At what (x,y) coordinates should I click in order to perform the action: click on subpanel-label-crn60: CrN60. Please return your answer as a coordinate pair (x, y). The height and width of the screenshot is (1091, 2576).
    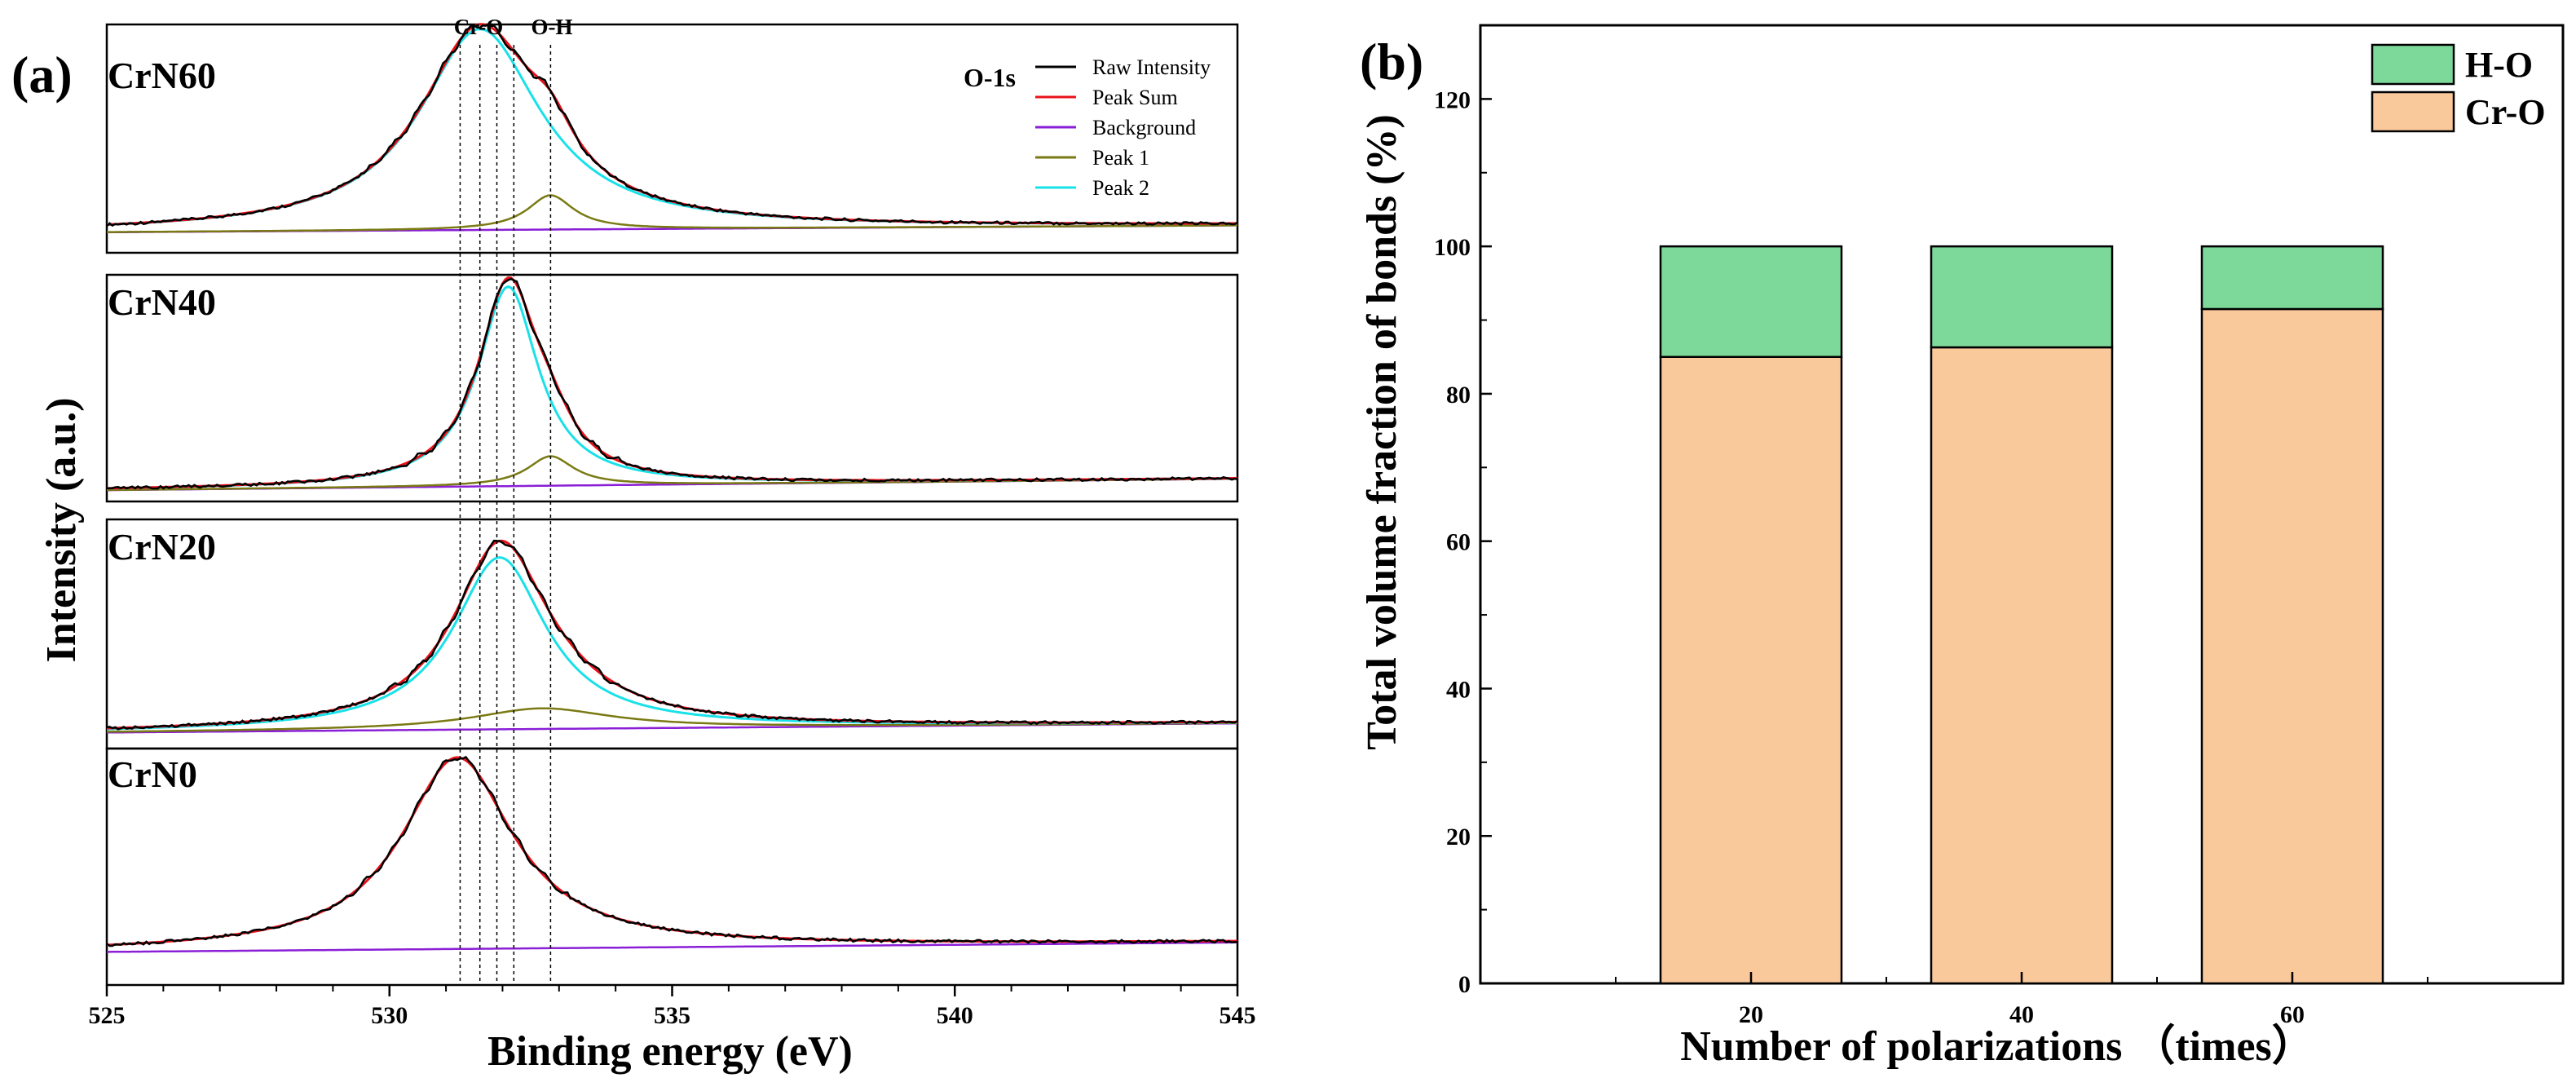
    Looking at the image, I should click on (162, 75).